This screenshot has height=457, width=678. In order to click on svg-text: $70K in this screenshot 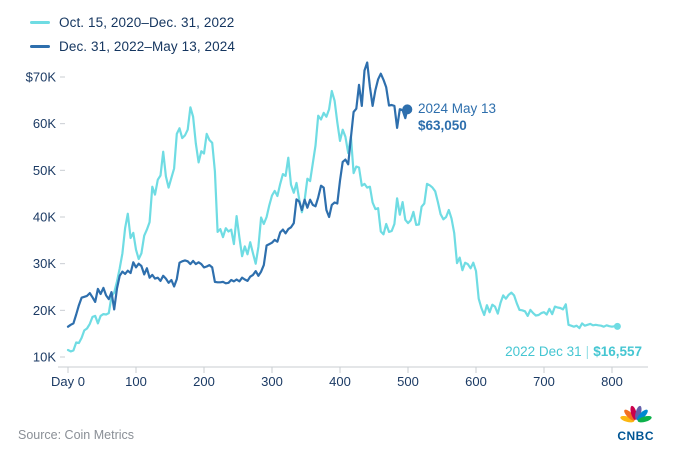, I will do `click(41, 77)`.